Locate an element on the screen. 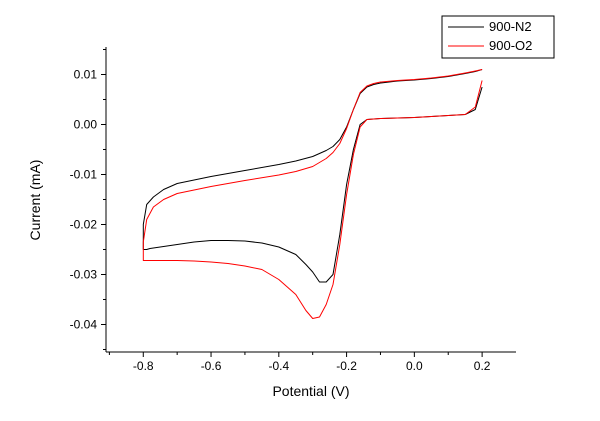  x-tick-label: -0.2 is located at coordinates (346, 366).